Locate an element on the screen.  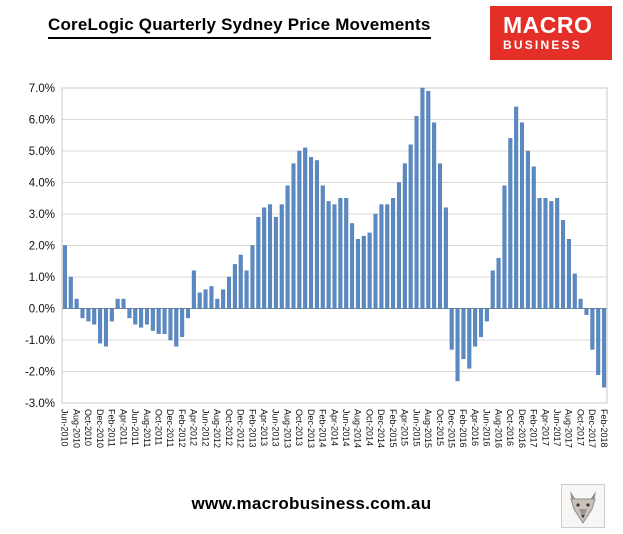
y-axis-tick-label: 7.0% is located at coordinates (42, 89).